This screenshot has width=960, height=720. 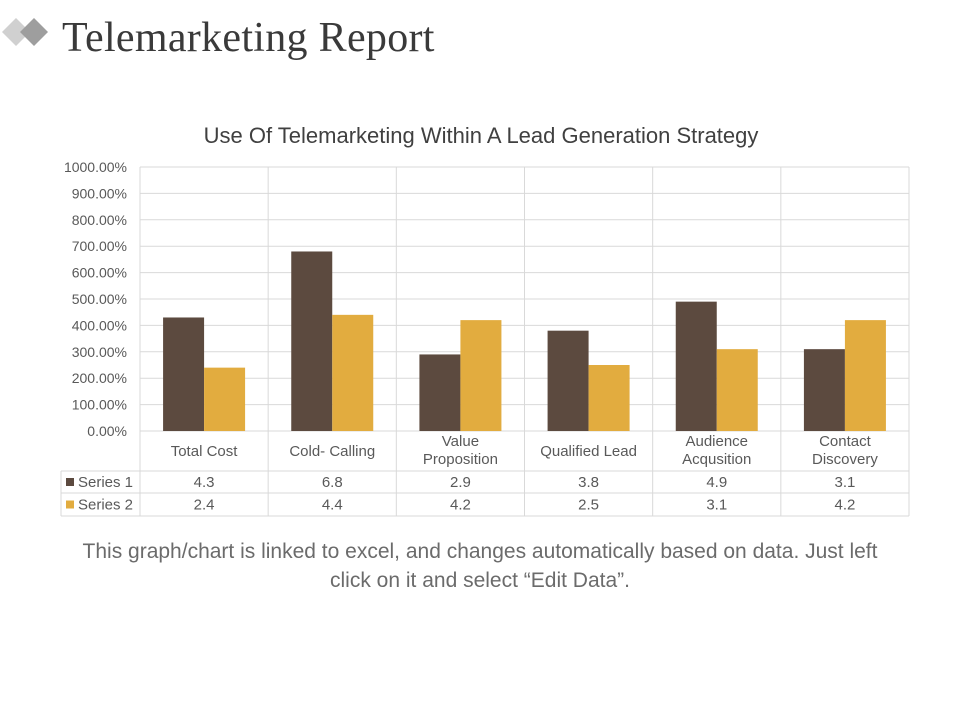 What do you see at coordinates (205, 451) in the screenshot?
I see `category-label: Total Cost` at bounding box center [205, 451].